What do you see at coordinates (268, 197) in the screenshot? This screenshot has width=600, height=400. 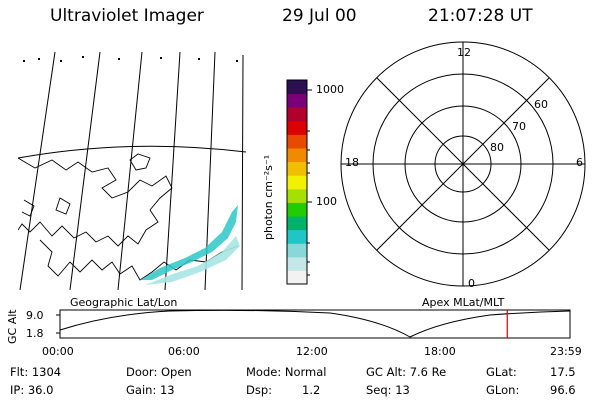 I see `colorbar-unit-label: photon cm⁻²s⁻¹` at bounding box center [268, 197].